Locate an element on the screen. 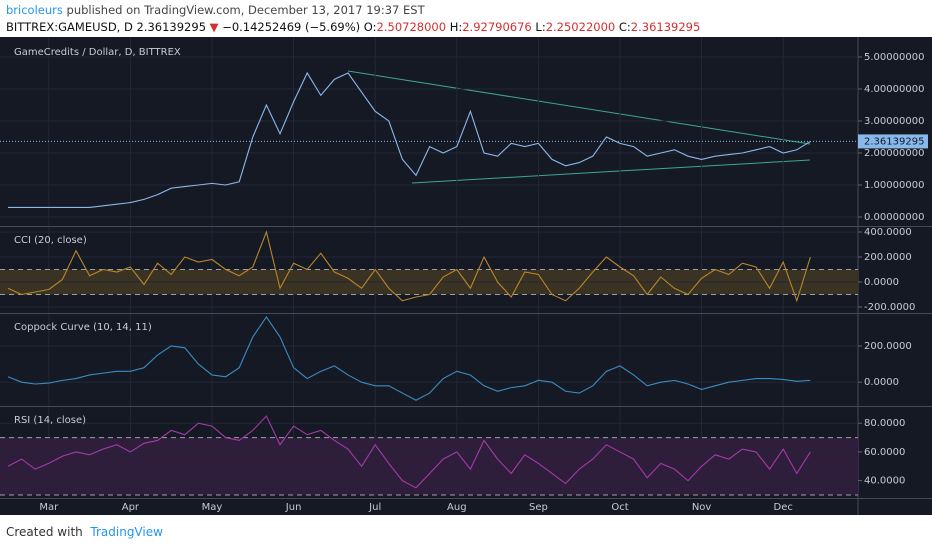 Image resolution: width=932 pixels, height=550 pixels. pane-title: CCI (20, close) is located at coordinates (50, 240).